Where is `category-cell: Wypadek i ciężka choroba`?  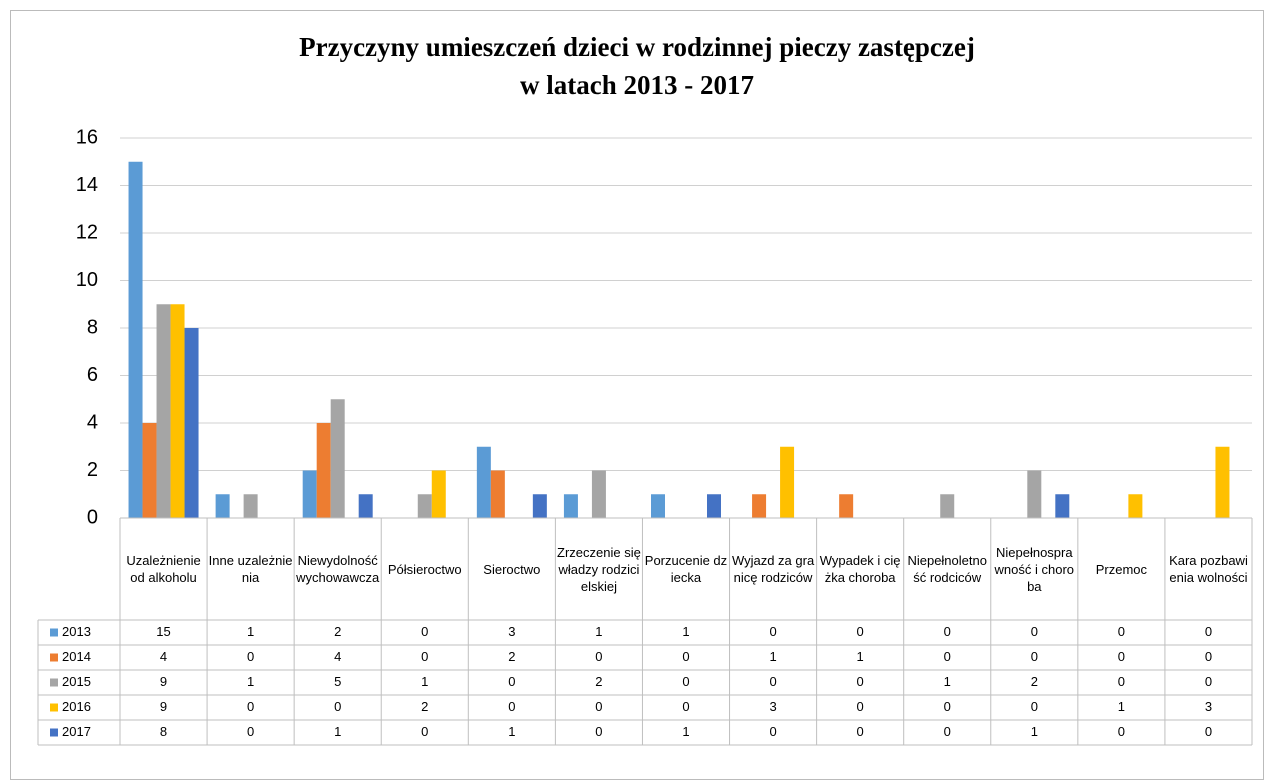
category-cell: Wypadek i ciężka choroba is located at coordinates (860, 569).